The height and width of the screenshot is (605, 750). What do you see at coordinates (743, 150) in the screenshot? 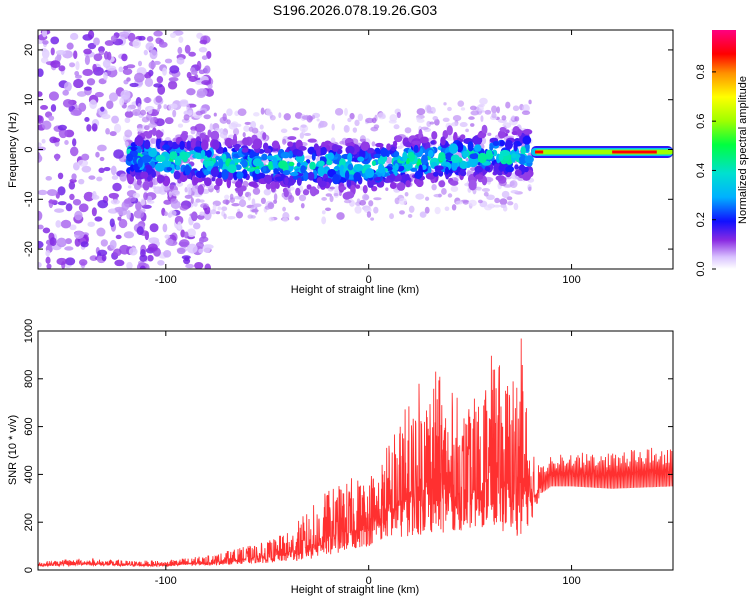
I see `colorbar-label: Normalized spectral amplitude` at bounding box center [743, 150].